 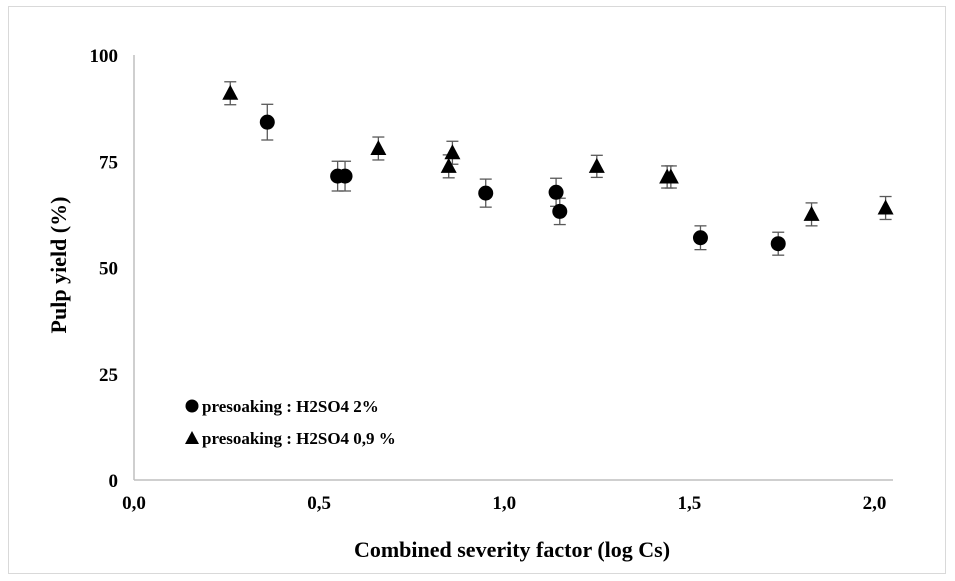 I want to click on y-tick-label: 75, so click(x=108, y=162).